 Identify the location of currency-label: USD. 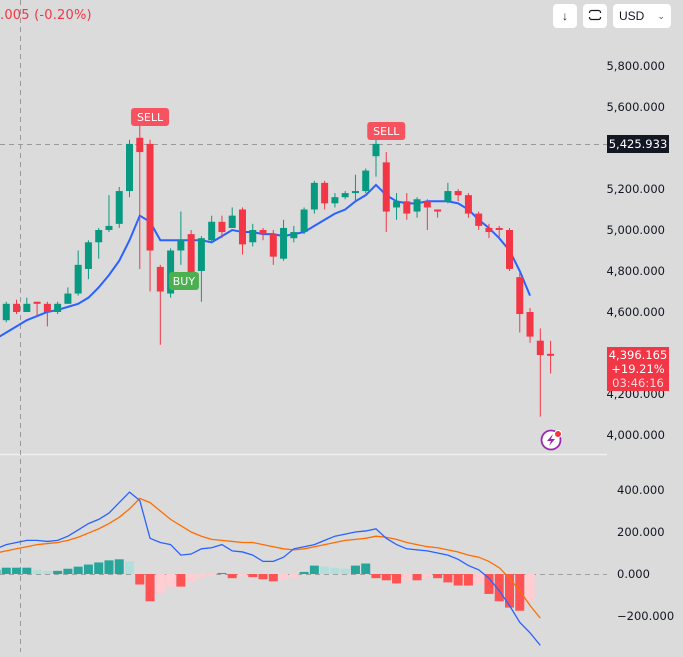
(632, 16).